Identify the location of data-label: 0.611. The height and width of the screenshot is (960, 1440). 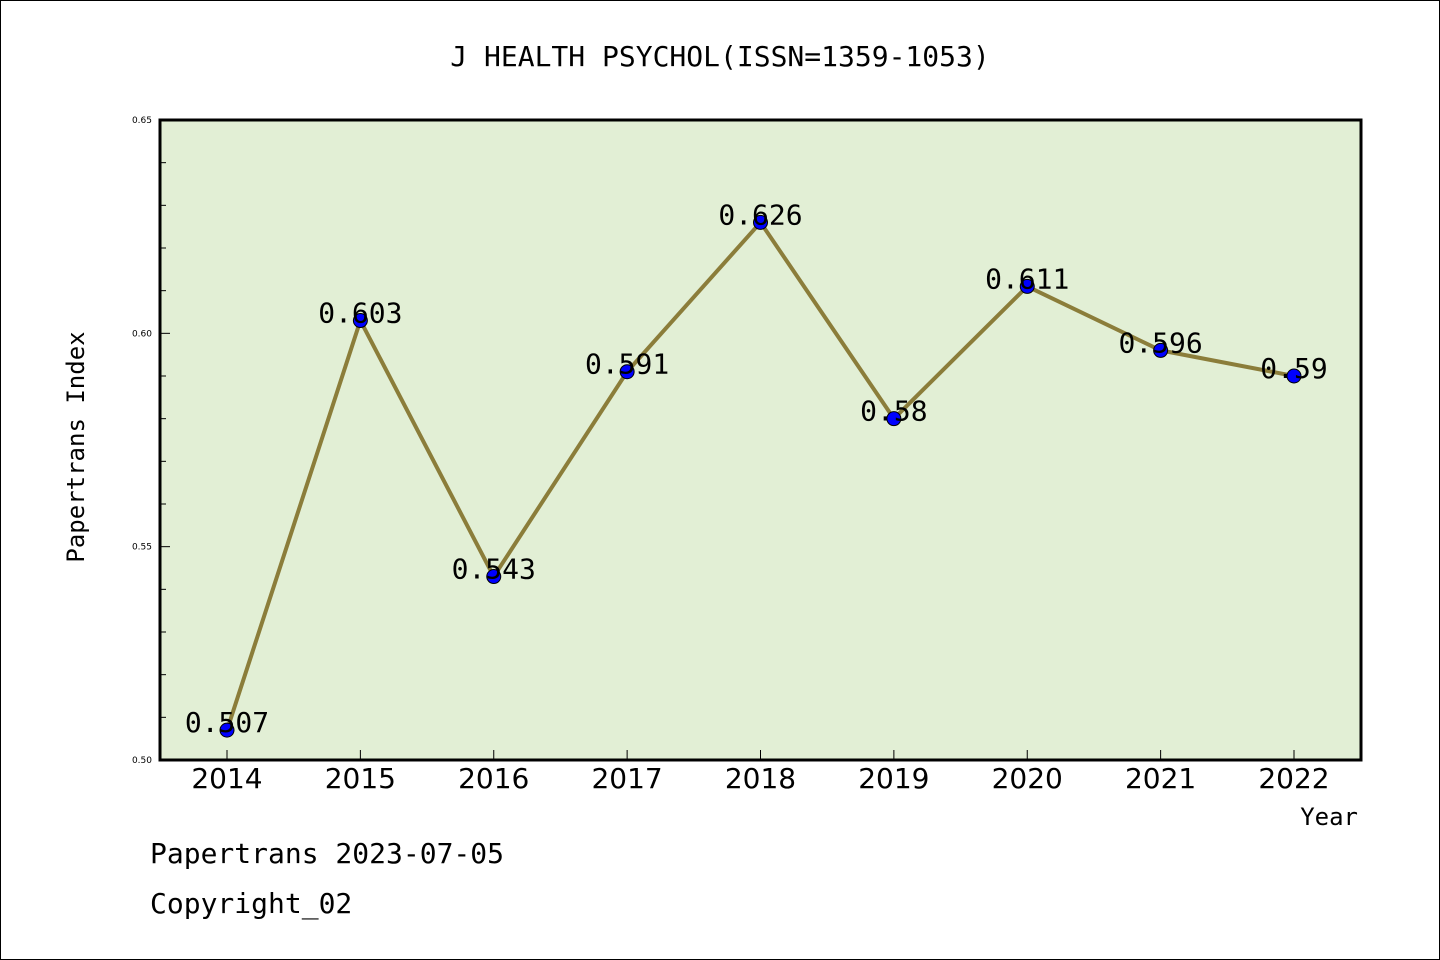
(1027, 278).